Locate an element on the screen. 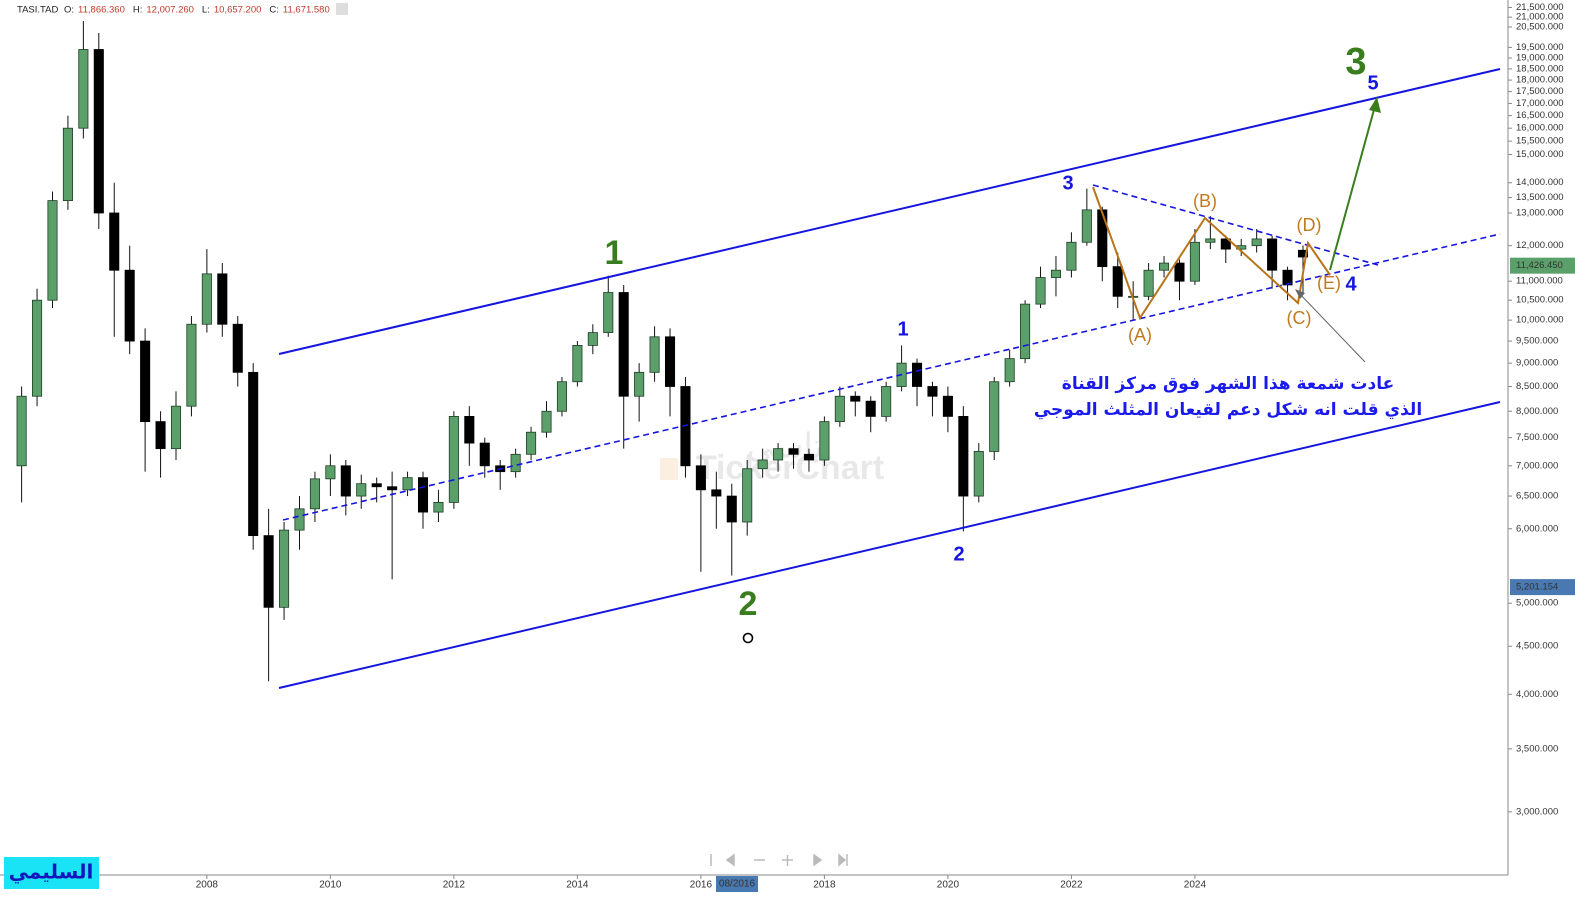 The image size is (1575, 899). y-tick-label: 4,500.000 is located at coordinates (1537, 646).